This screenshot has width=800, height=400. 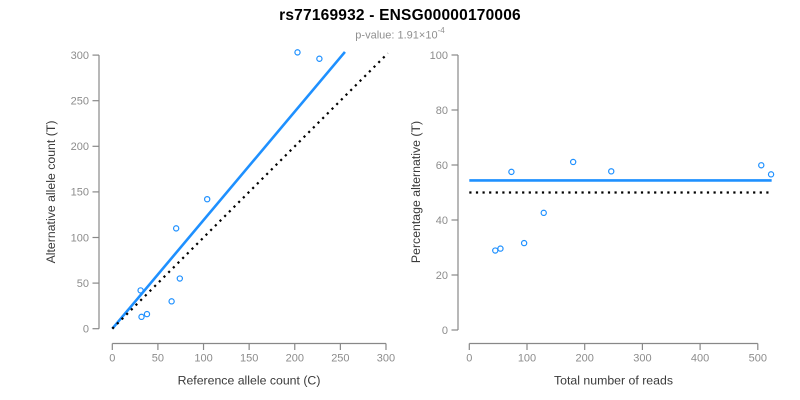 I want to click on x-axis: 0 50 100 150 200 250 300, so click(x=252, y=353).